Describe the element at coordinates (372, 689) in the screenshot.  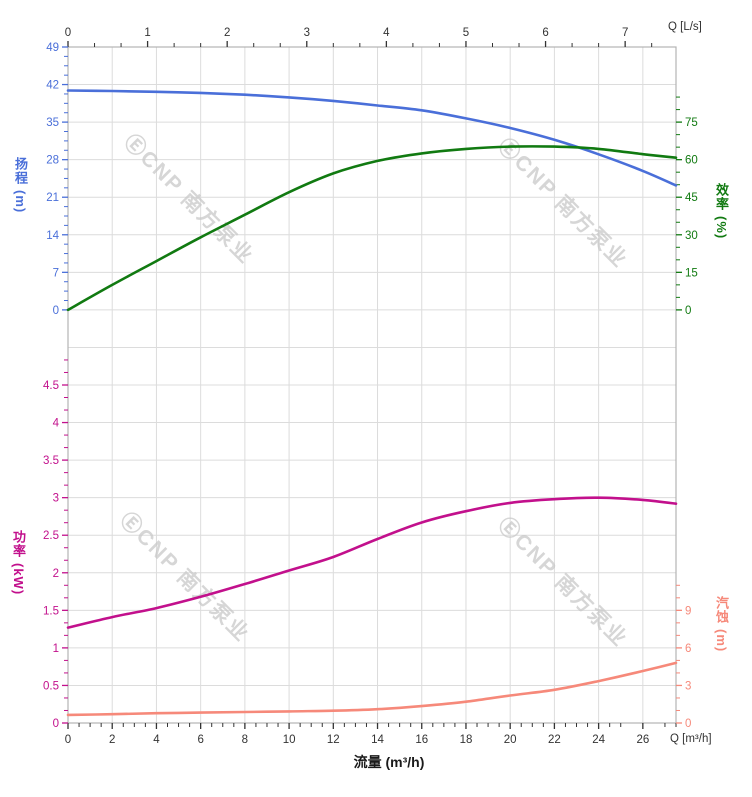
I see `curve-npsh` at that location.